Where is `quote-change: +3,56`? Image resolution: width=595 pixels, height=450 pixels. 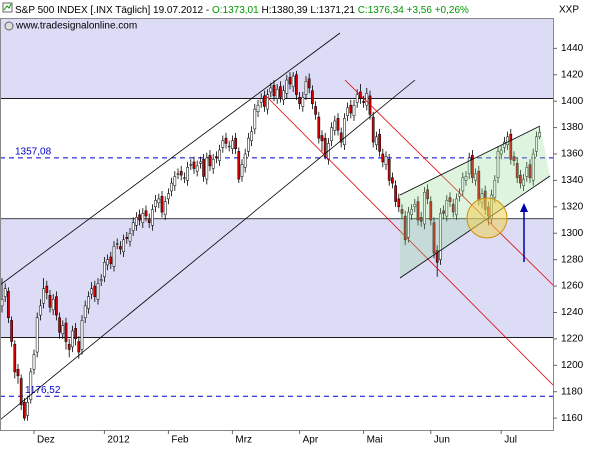 quote-change: +3,56 is located at coordinates (420, 10).